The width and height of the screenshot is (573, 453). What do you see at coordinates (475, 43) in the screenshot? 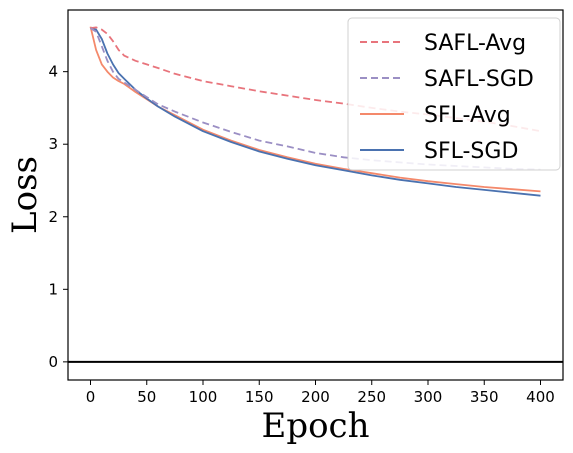
I see `legend-label-safl-avg: SAFL-Avg` at bounding box center [475, 43].